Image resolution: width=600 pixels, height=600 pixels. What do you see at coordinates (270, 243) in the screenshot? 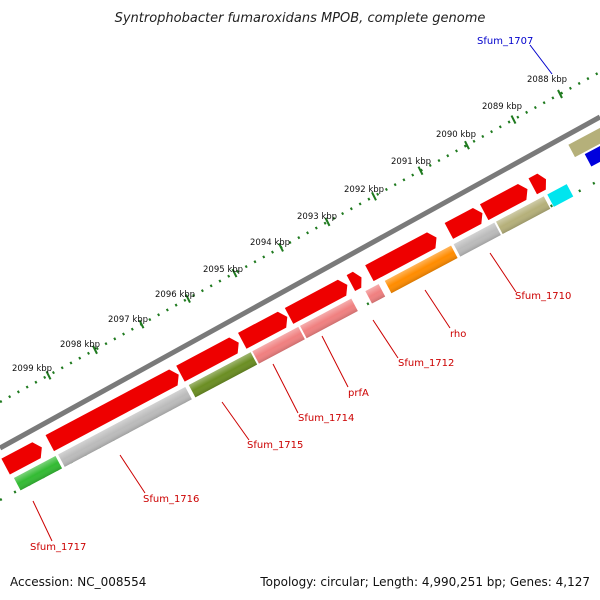
I see `scale-label: 2094 kbp` at bounding box center [270, 243].